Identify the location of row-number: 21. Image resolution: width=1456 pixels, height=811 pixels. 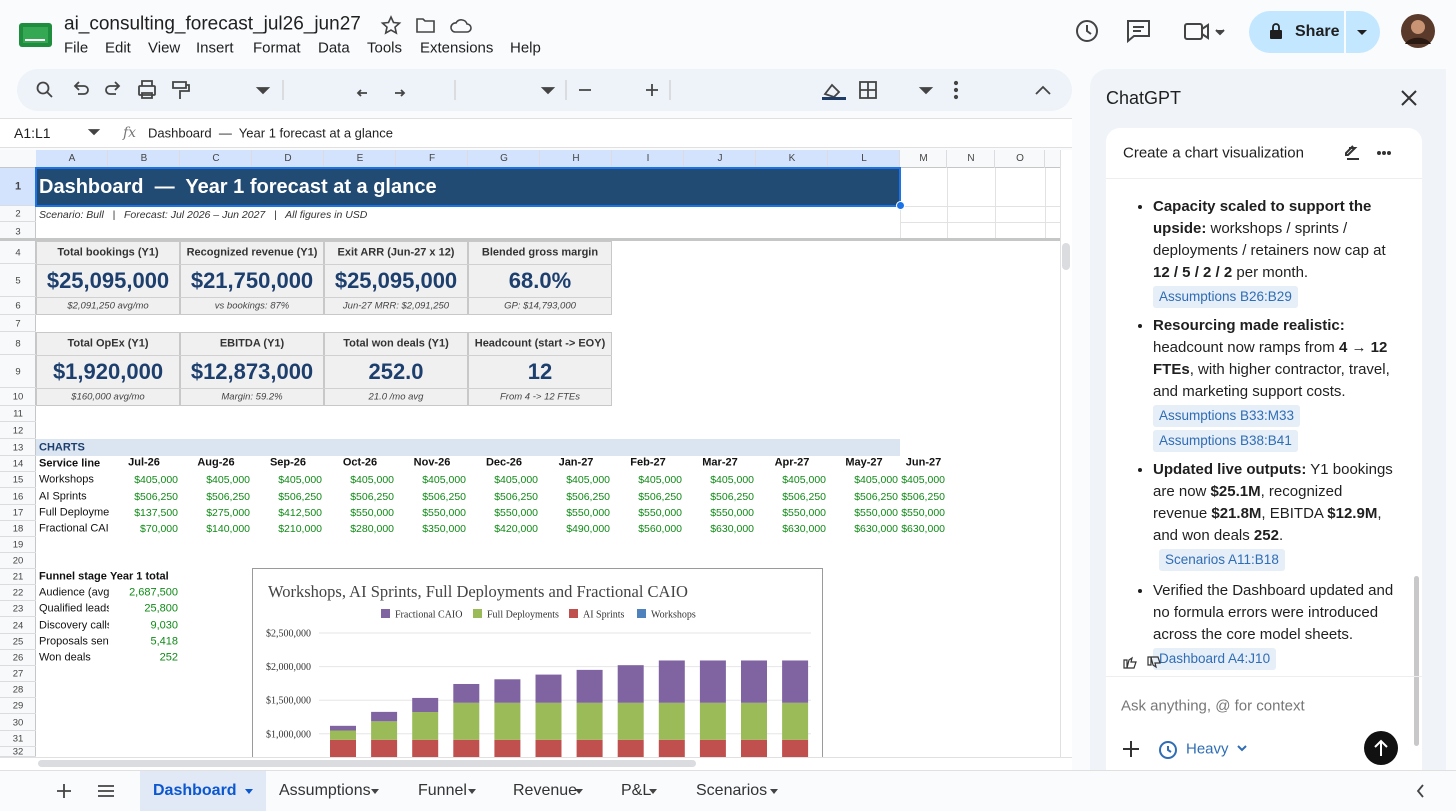
(18, 577).